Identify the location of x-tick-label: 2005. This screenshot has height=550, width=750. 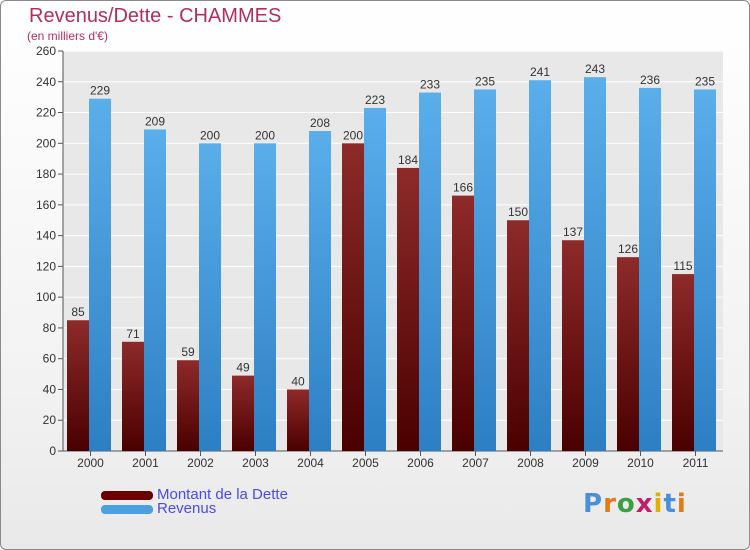
(365, 463).